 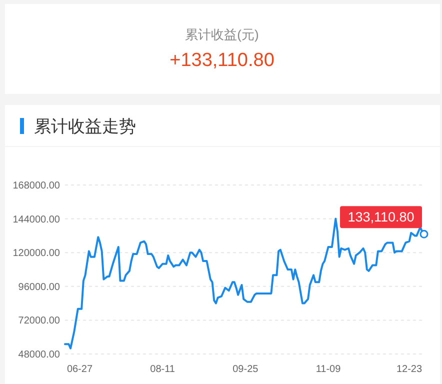 I want to click on text: 累计收益(元), so click(x=222, y=34).